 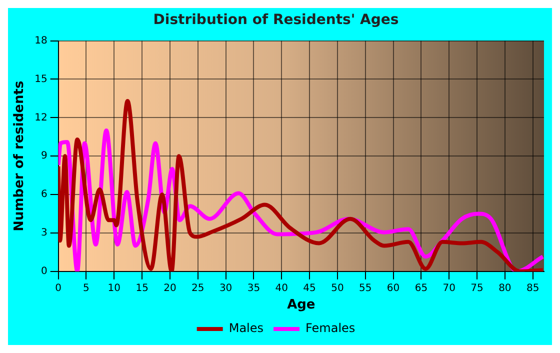 What do you see at coordinates (449, 288) in the screenshot?
I see `x-tick-label: 70` at bounding box center [449, 288].